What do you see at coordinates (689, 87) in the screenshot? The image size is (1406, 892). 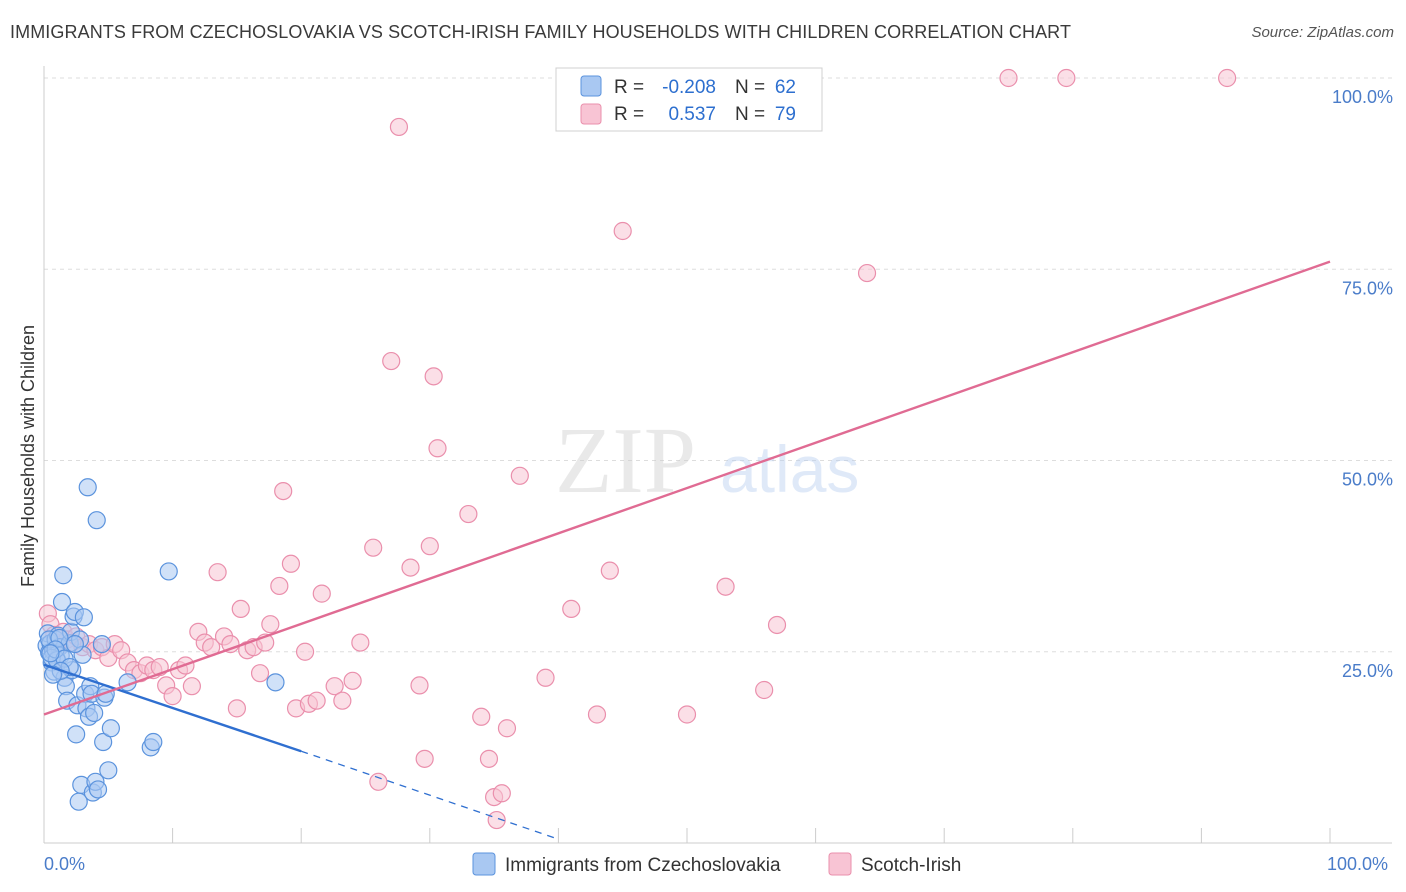 I see `legend-r-value-blue: -0.208` at bounding box center [689, 87].